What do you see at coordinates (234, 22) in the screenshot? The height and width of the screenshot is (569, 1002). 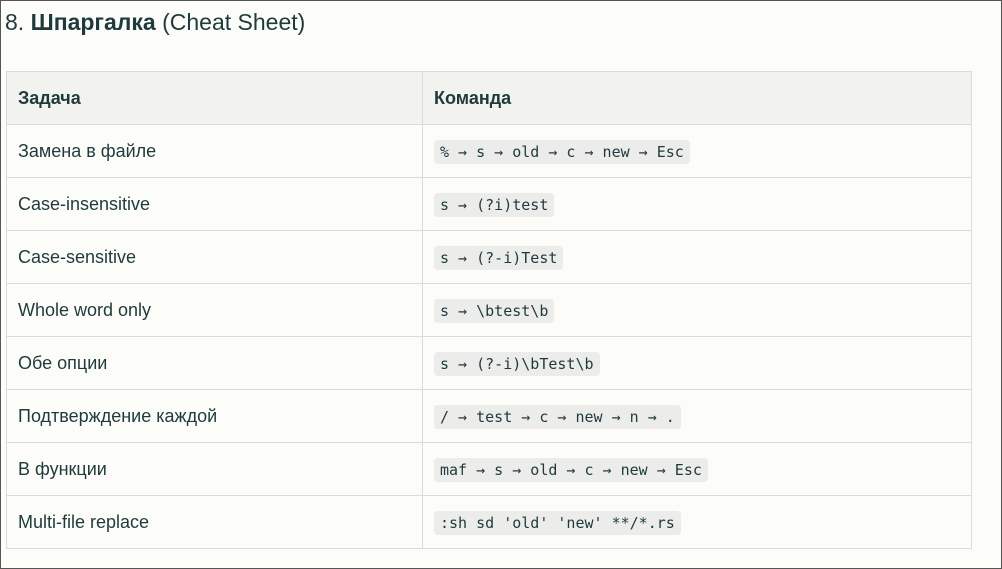 I see `heading-subtitle: (Cheat Sheet)` at bounding box center [234, 22].